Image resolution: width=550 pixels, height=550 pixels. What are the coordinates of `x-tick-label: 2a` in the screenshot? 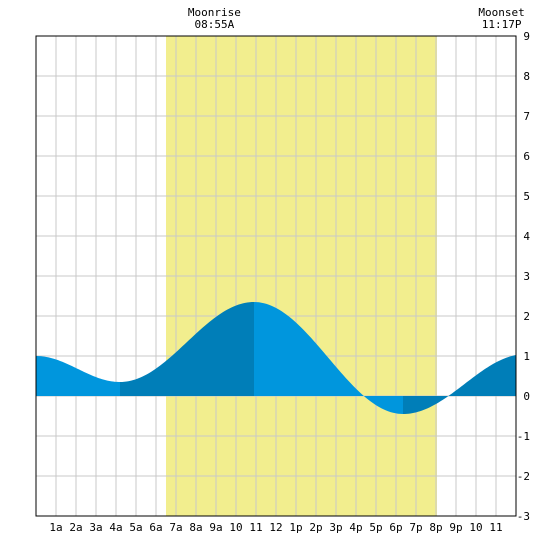 It's located at (75, 527).